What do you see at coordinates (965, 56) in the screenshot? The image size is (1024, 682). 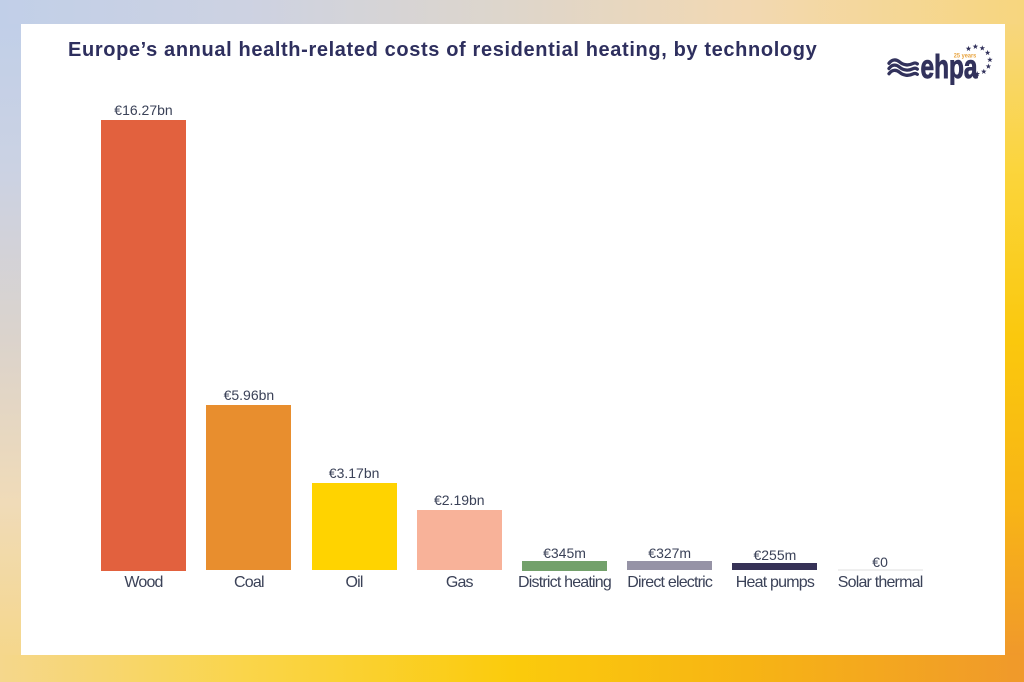 I see `svg-text: 25 years` at bounding box center [965, 56].